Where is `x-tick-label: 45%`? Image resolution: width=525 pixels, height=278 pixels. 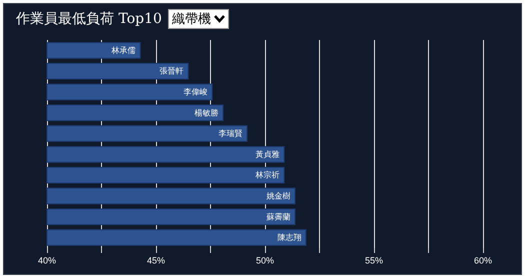 x-tick-label: 45% is located at coordinates (156, 261).